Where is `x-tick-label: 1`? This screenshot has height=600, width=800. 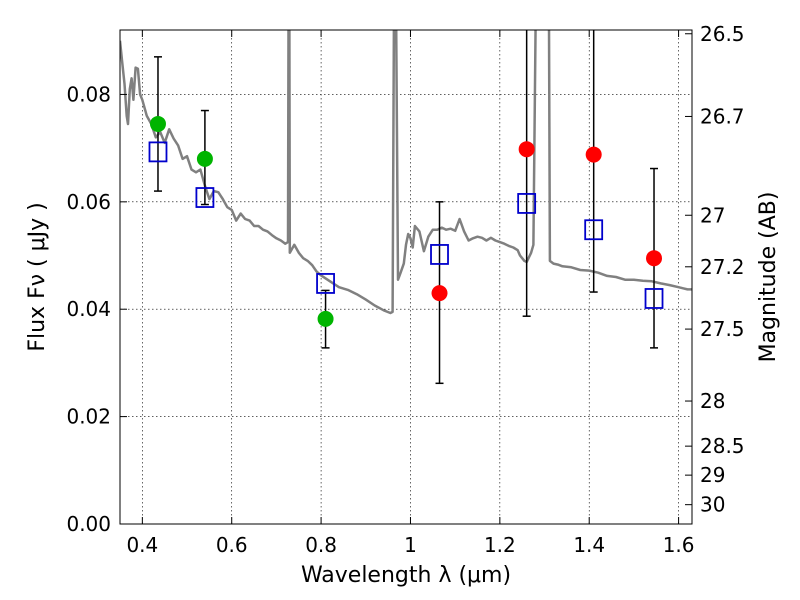 x-tick-label: 1 is located at coordinates (410, 545).